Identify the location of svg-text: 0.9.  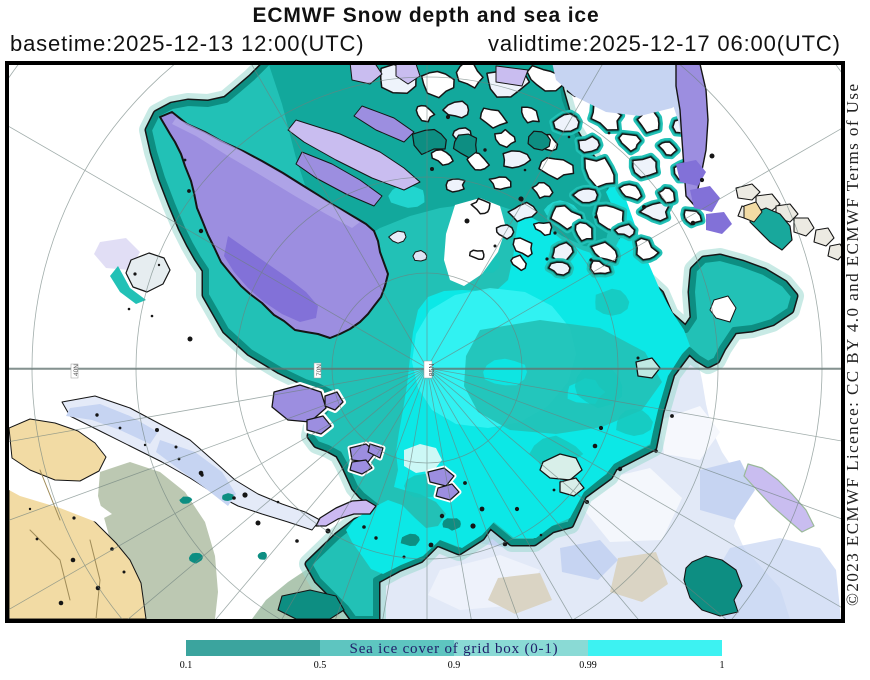
(454, 665).